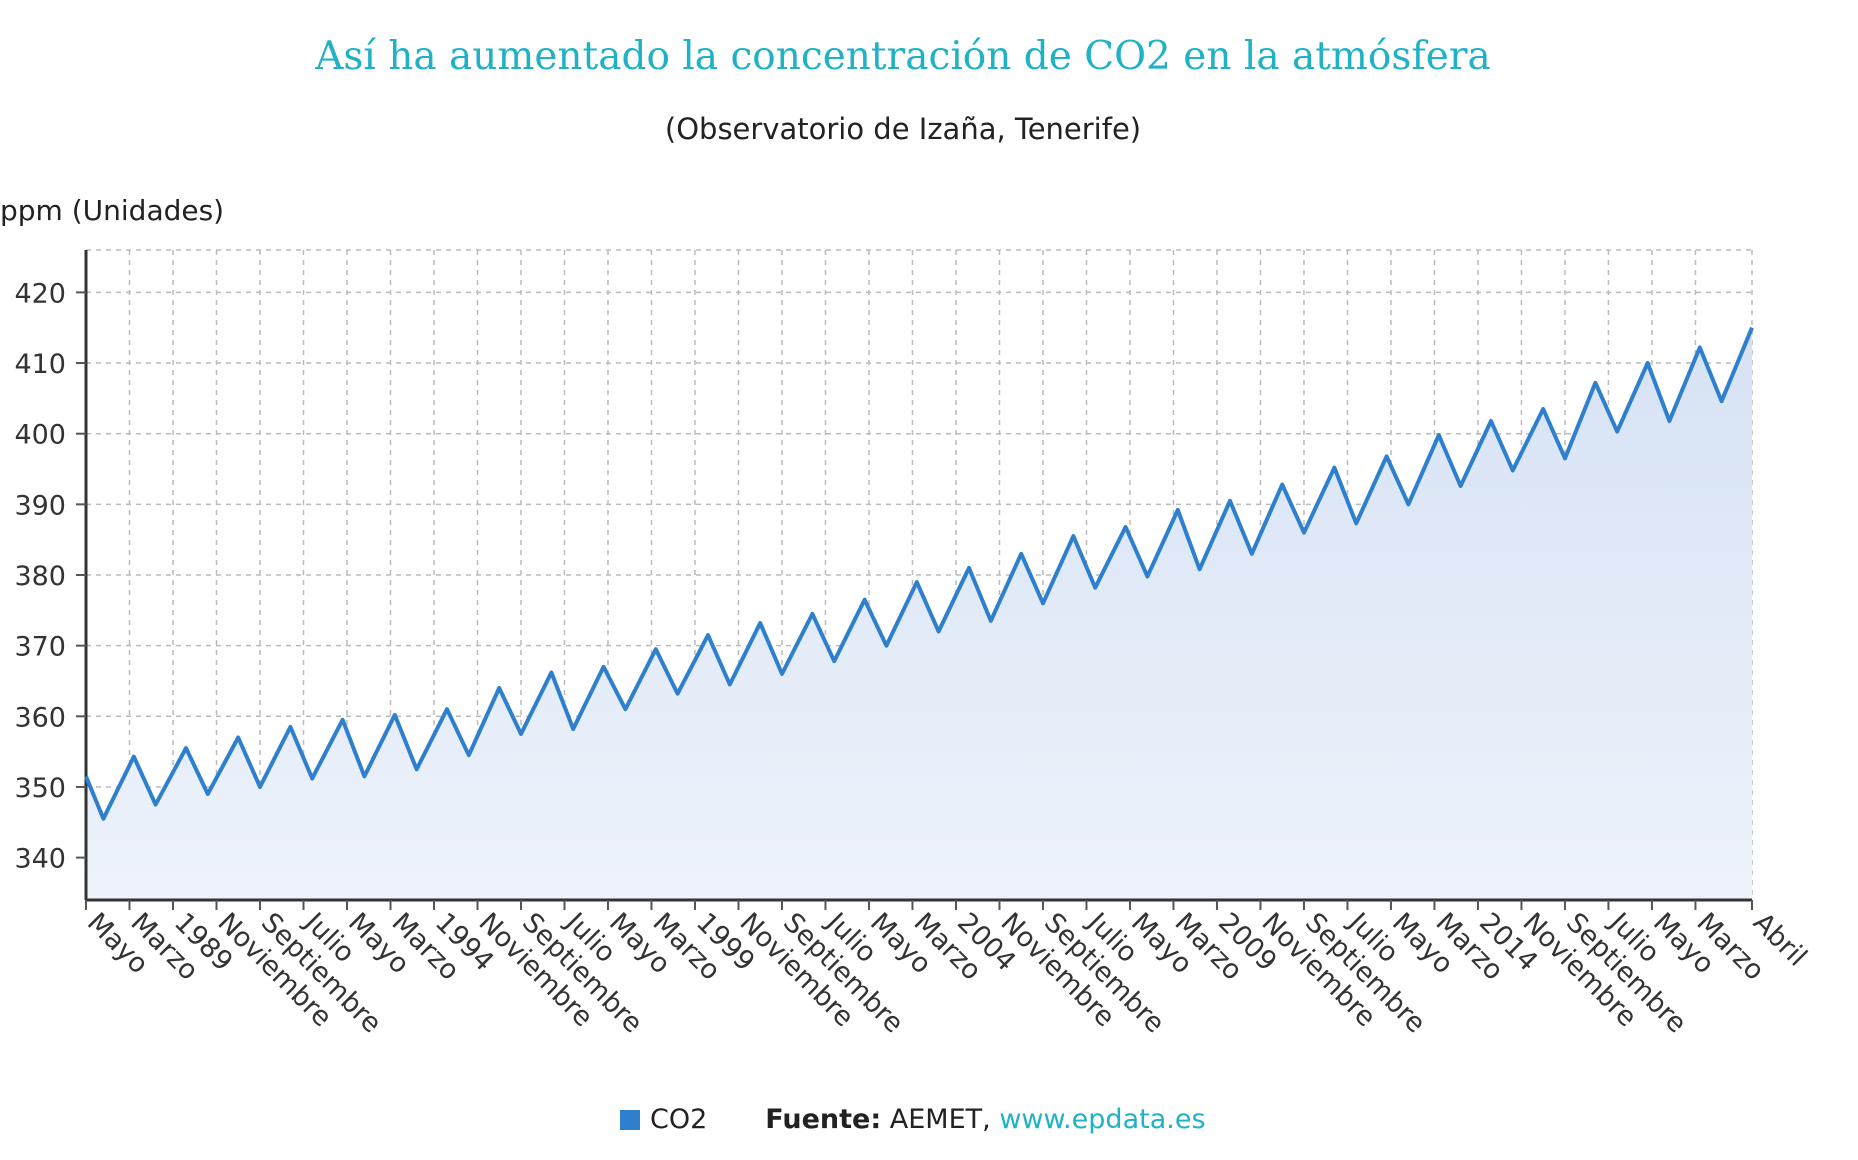 This screenshot has width=1858, height=1160. What do you see at coordinates (40, 788) in the screenshot?
I see `y-tick-label: 350` at bounding box center [40, 788].